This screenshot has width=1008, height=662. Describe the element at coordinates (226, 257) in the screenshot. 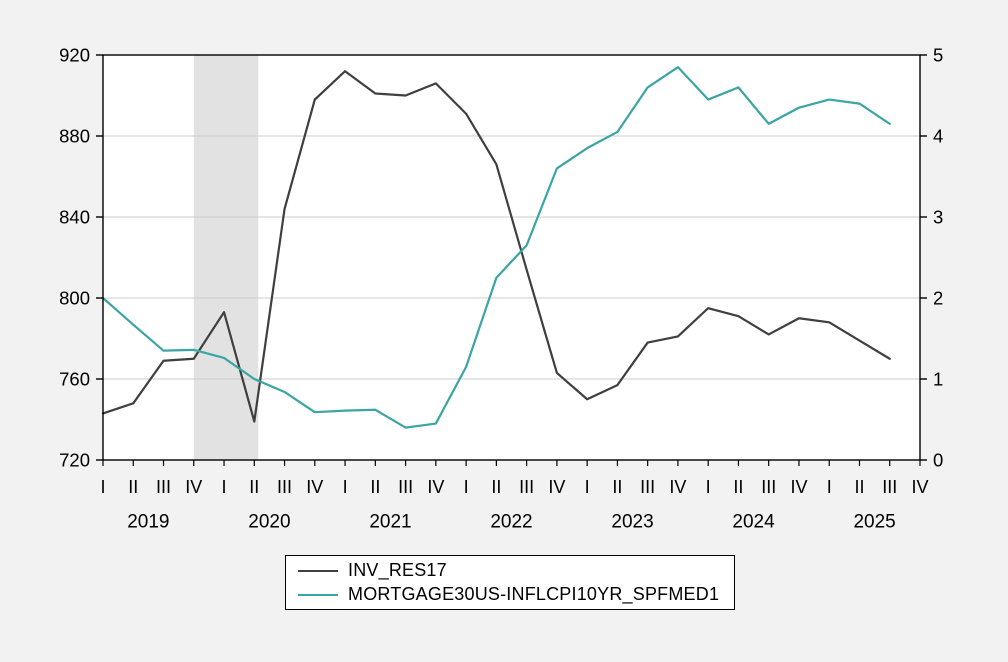

I see `recession-shading-band` at that location.